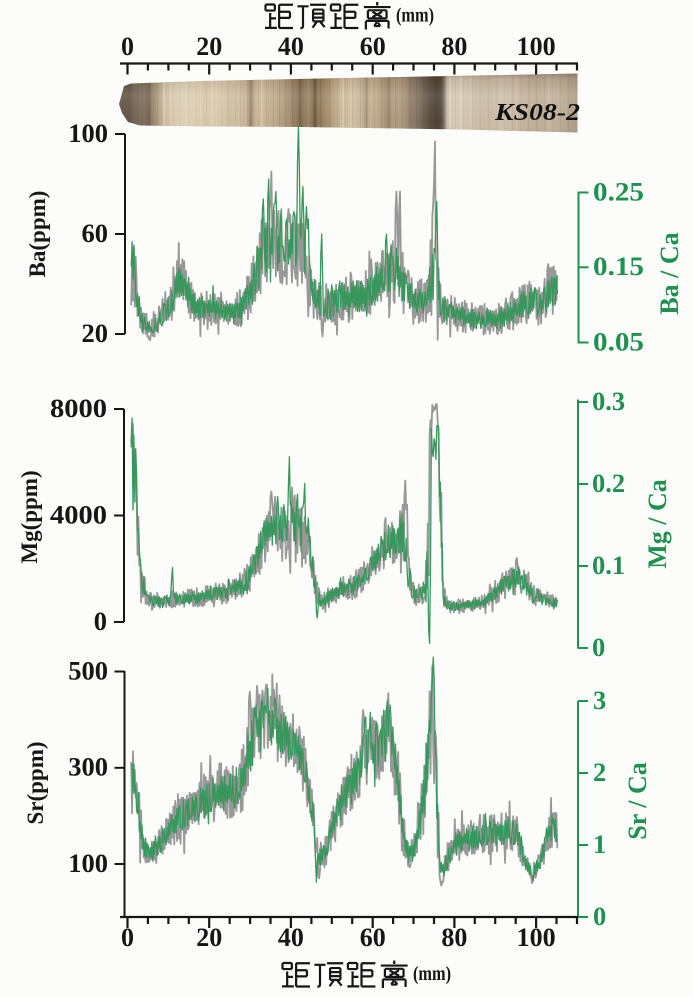 This screenshot has height=997, width=693. Describe the element at coordinates (78, 514) in the screenshot. I see `svg-text: 4000` at that location.